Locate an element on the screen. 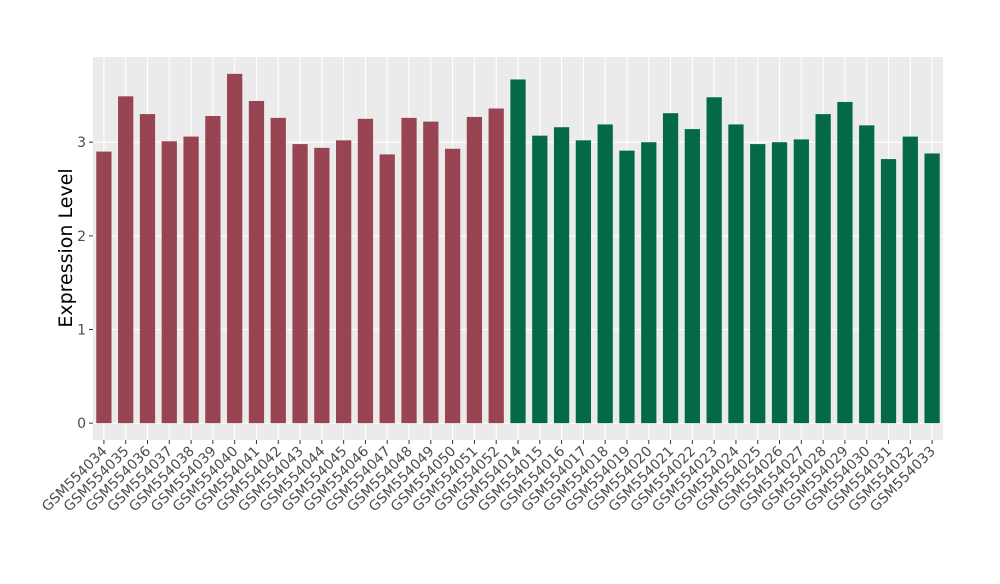 The image size is (1000, 584). y-tick-label: 3 is located at coordinates (81, 143).